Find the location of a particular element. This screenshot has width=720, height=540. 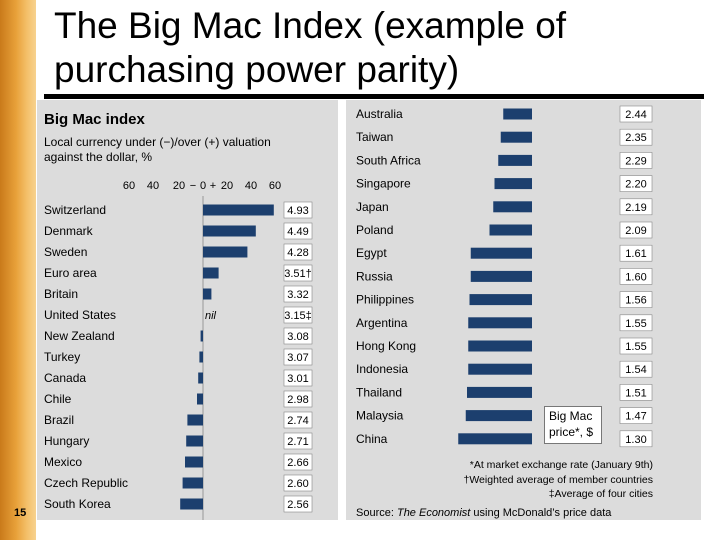

country-label-south-africa: South Africa is located at coordinates (388, 160).